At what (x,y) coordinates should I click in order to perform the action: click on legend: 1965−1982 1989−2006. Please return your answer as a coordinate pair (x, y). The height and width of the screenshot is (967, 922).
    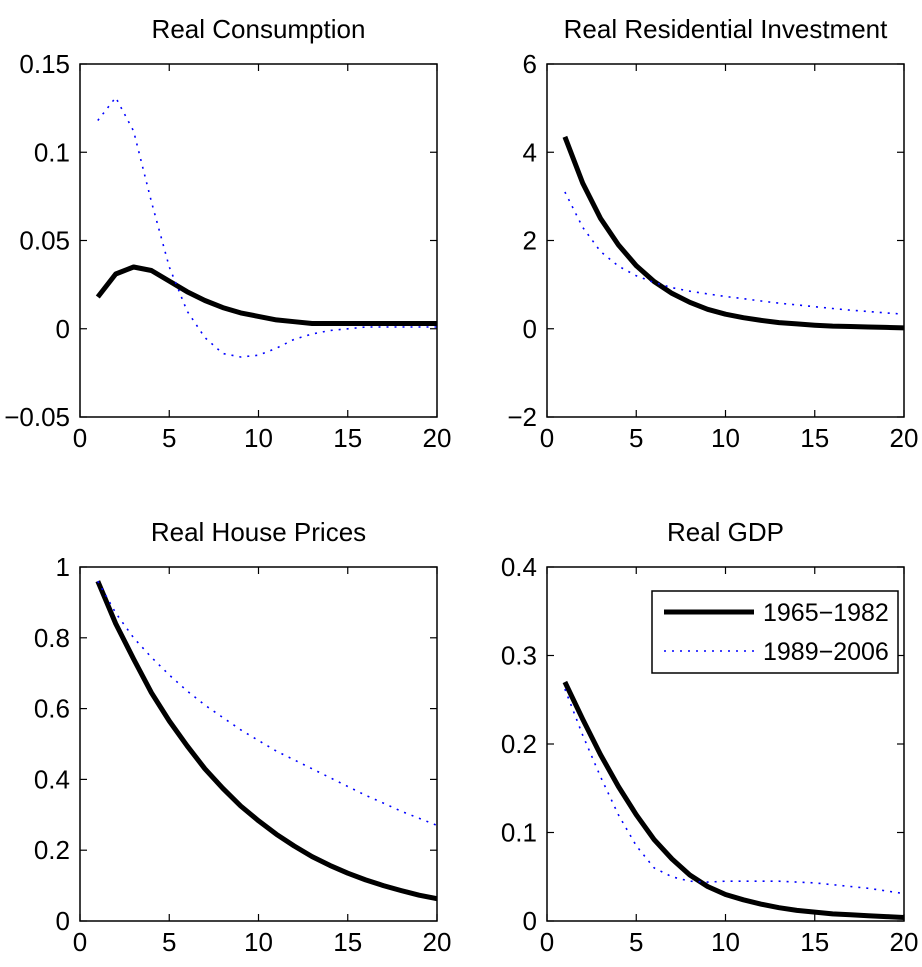
    Looking at the image, I should click on (775, 632).